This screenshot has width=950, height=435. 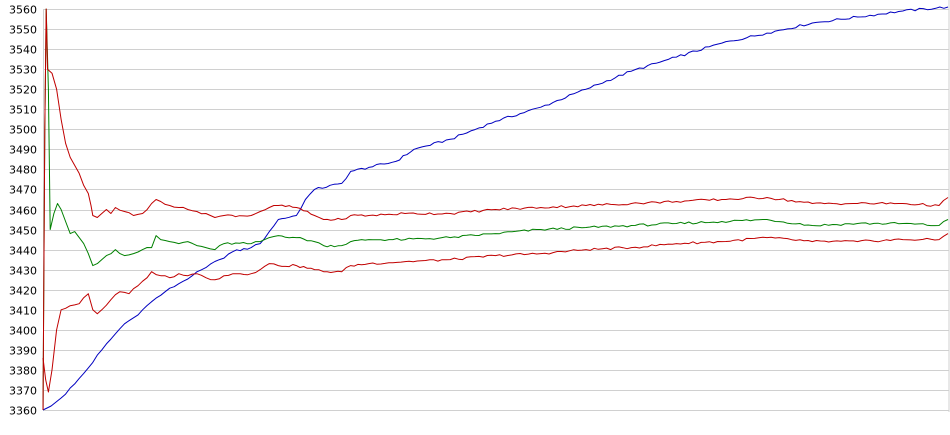 I want to click on y-tick-label: 3500, so click(x=23, y=130).